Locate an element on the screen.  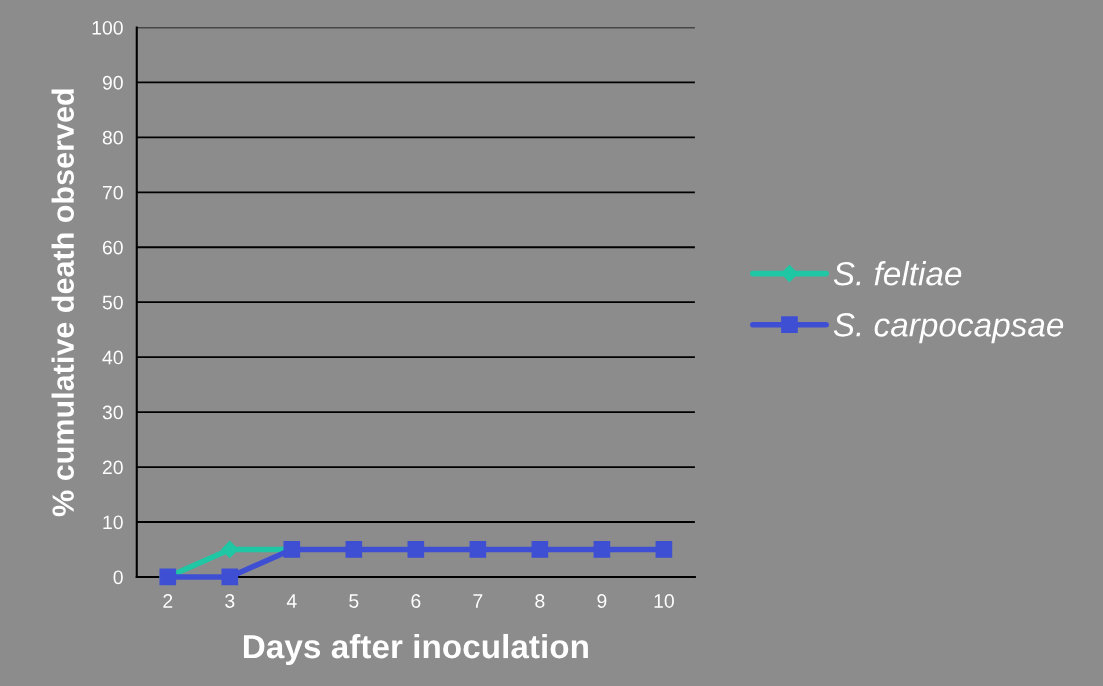
y-tick-label: 10 is located at coordinates (113, 522).